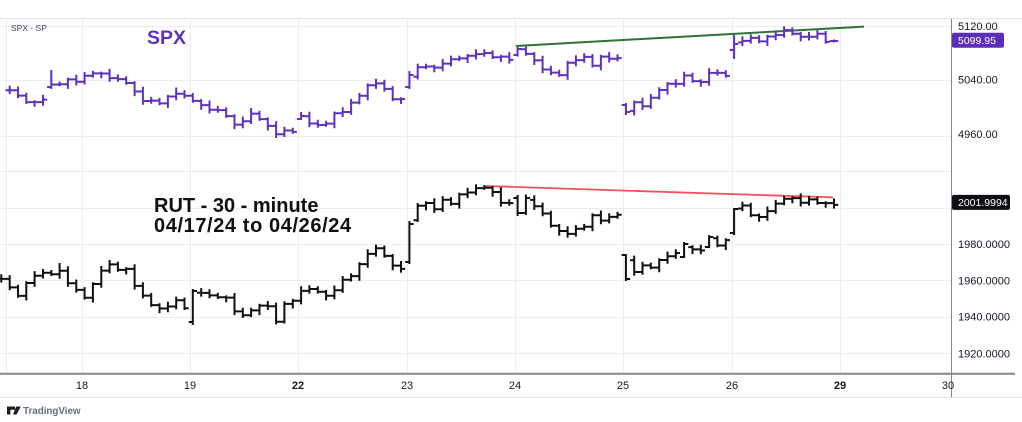  Describe the element at coordinates (984, 281) in the screenshot. I see `svg-text: 1960.0000` at that location.